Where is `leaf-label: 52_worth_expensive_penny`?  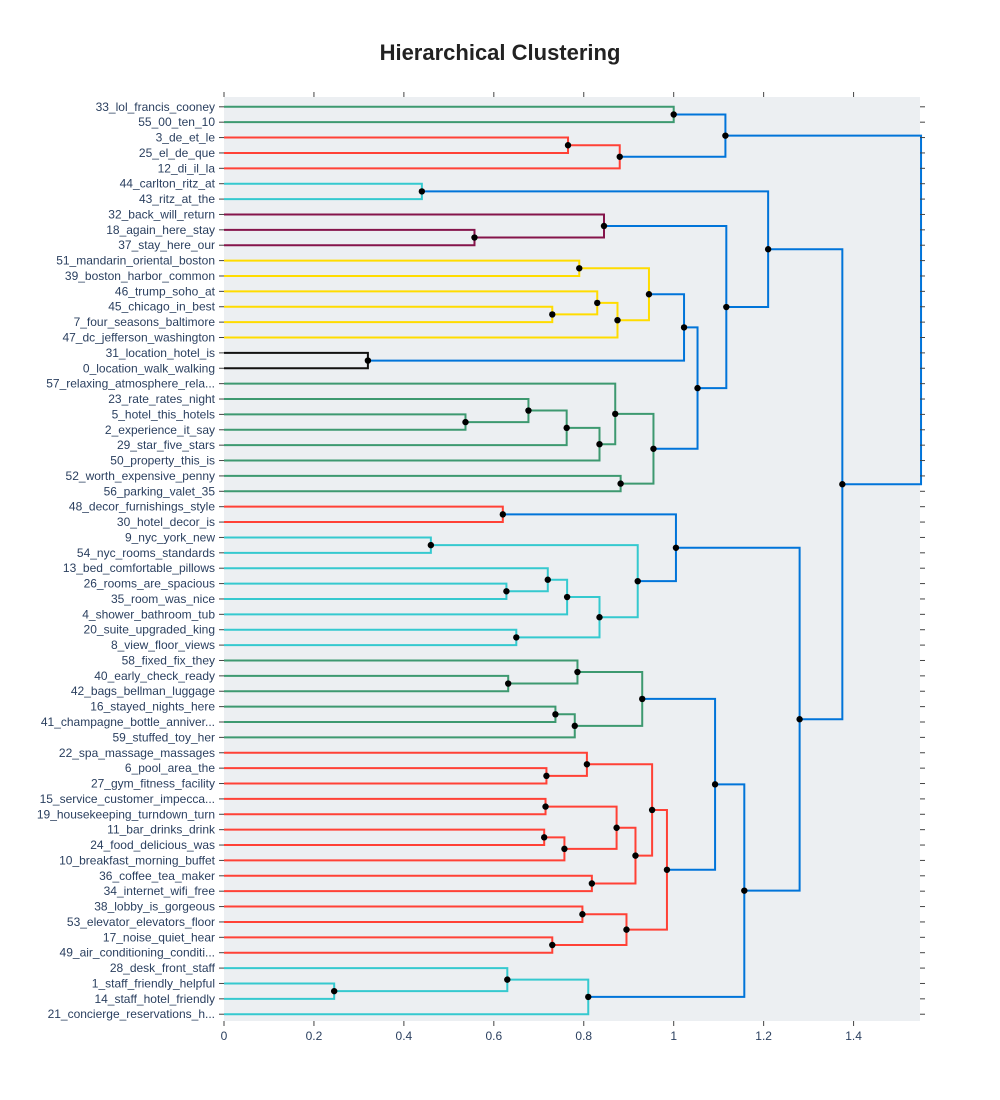
leaf-label: 52_worth_expensive_penny is located at coordinates (140, 476).